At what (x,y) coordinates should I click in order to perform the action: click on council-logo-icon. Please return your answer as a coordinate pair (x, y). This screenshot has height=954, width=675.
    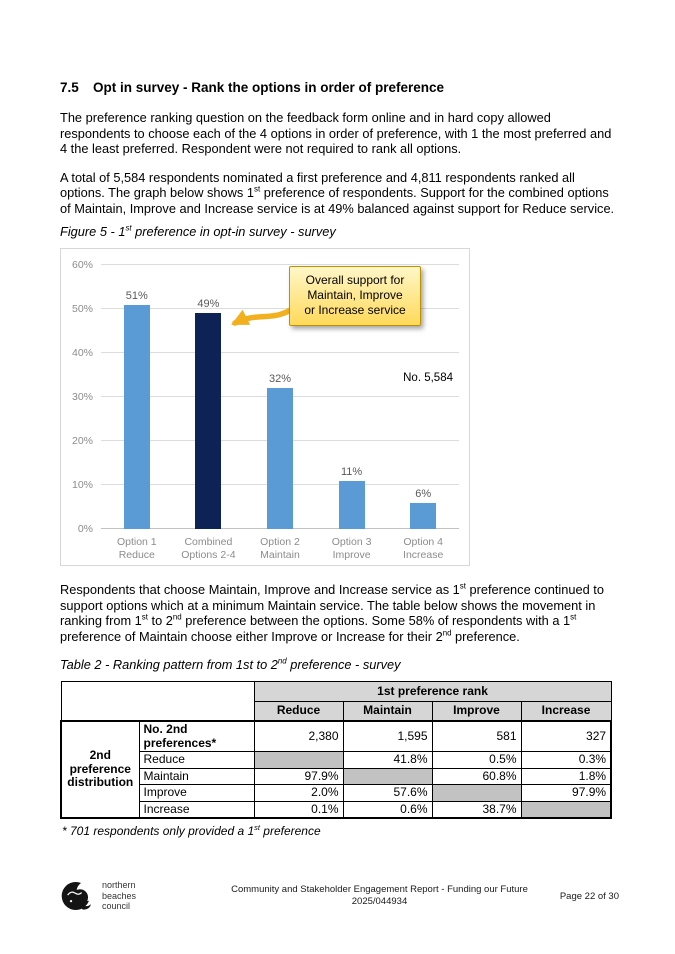
    Looking at the image, I should click on (77, 896).